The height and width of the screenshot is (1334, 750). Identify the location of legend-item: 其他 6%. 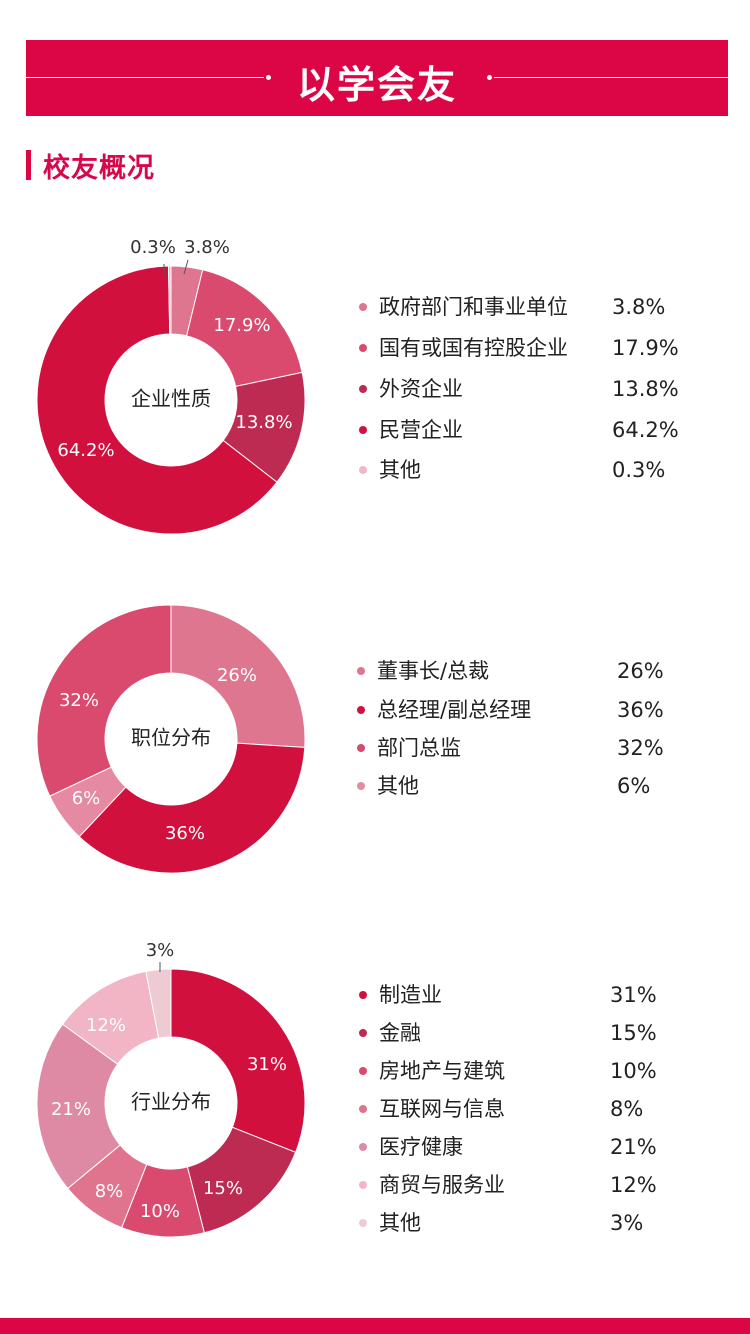
(547, 786).